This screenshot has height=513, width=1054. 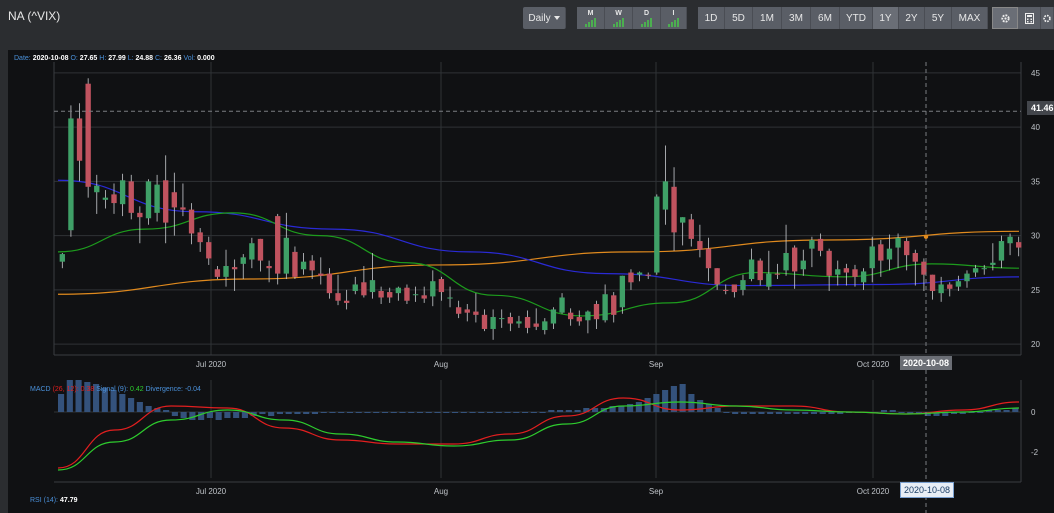 What do you see at coordinates (739, 18) in the screenshot?
I see `range-5d: 5D` at bounding box center [739, 18].